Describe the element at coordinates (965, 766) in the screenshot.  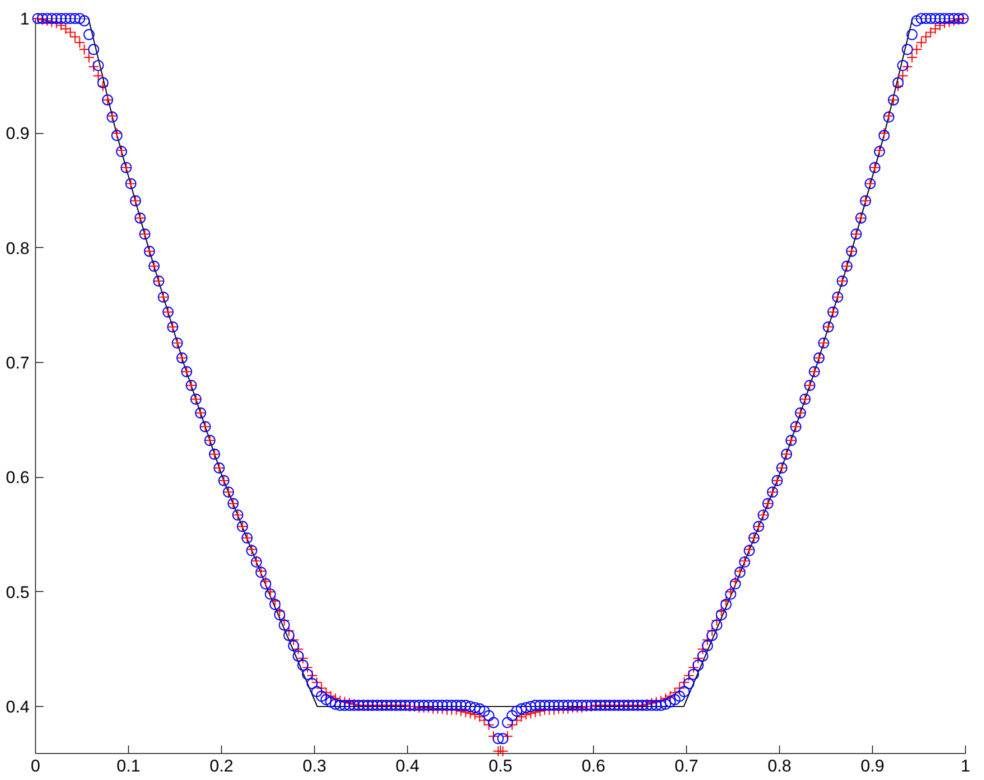
I see `x-tick-label: 1` at that location.